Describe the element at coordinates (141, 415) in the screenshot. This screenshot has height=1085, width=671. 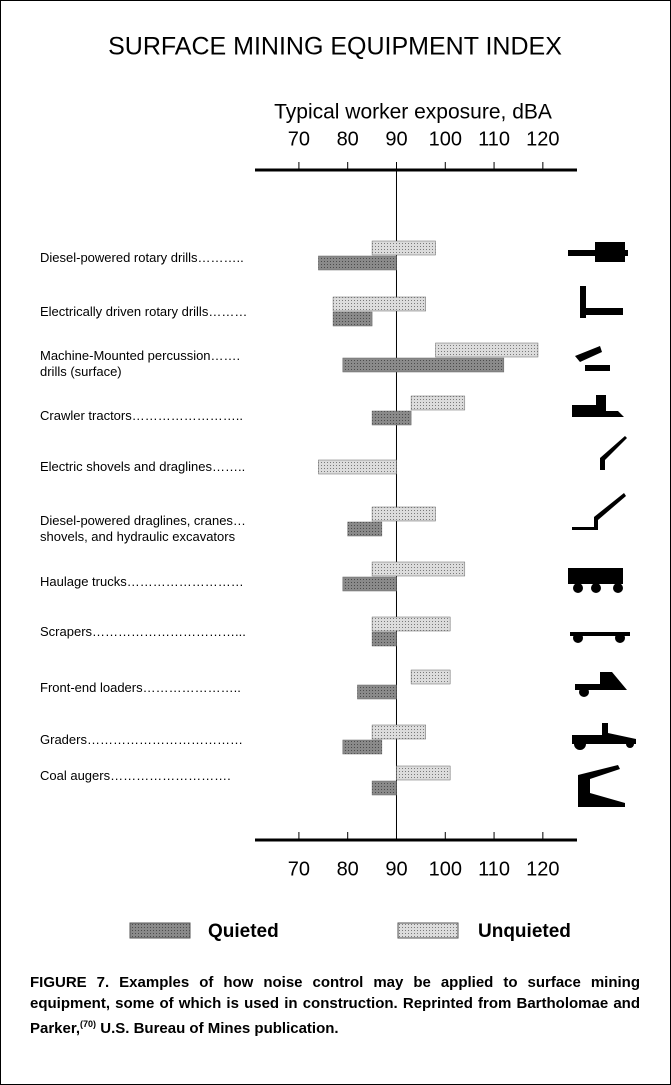
I see `category-label: Crawler tractors……………………..` at that location.